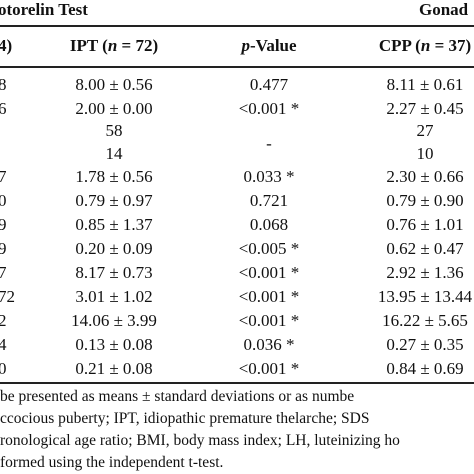  What do you see at coordinates (114, 108) in the screenshot?
I see `table-cell-ipt: 2.00 ± 0.00` at bounding box center [114, 108].